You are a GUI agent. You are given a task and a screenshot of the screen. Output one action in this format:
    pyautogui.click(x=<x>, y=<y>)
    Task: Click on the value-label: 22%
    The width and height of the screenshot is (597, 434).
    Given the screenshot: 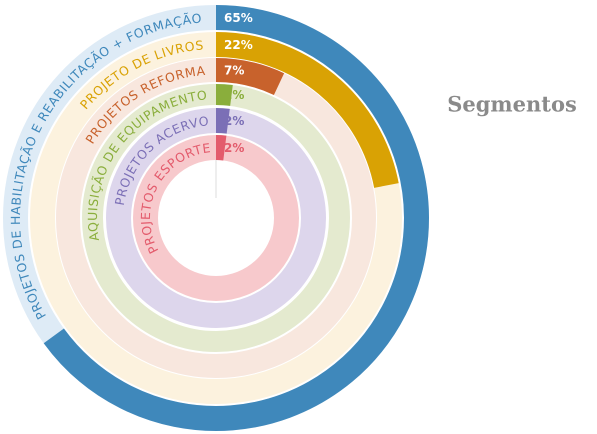 What is the action you would take?
    pyautogui.click(x=238, y=45)
    